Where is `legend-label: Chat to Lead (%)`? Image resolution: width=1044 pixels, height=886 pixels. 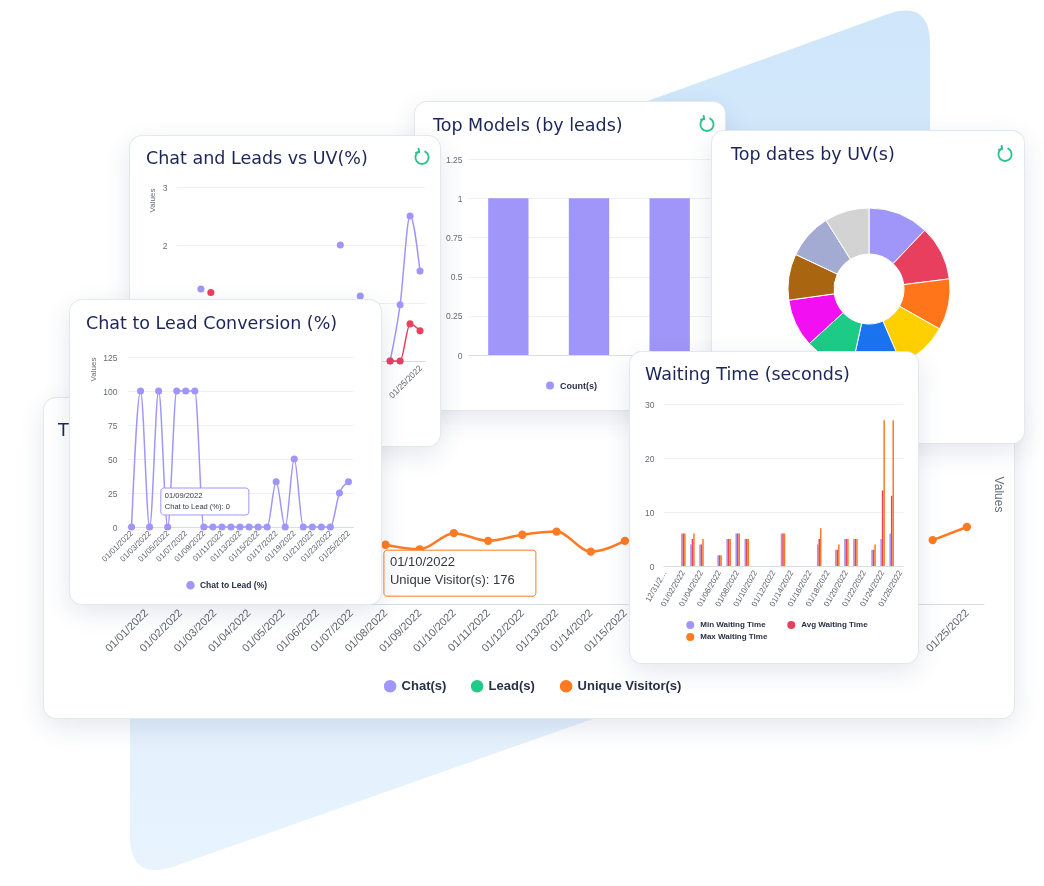 legend-label: Chat to Lead (%) is located at coordinates (233, 585).